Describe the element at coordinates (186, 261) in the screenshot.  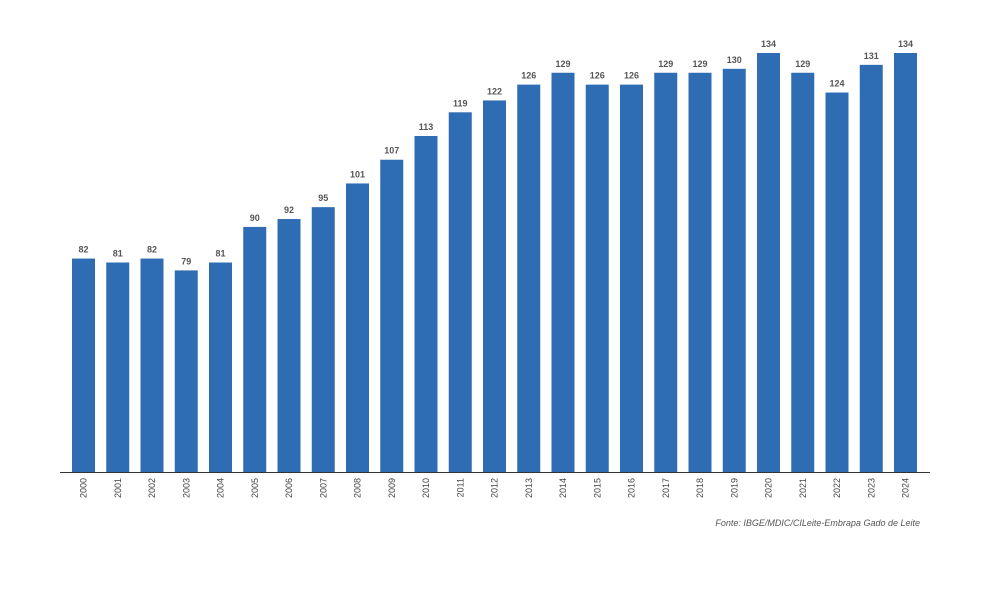
I see `data-label: 79` at that location.